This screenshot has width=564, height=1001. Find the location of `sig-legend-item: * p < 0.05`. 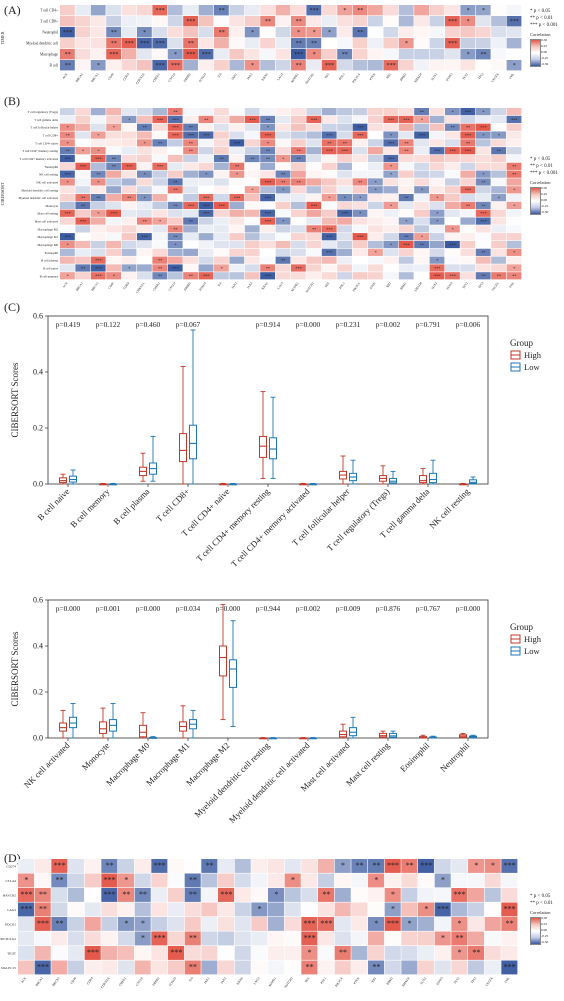

sig-legend-item: * p < 0.05 is located at coordinates (540, 11).